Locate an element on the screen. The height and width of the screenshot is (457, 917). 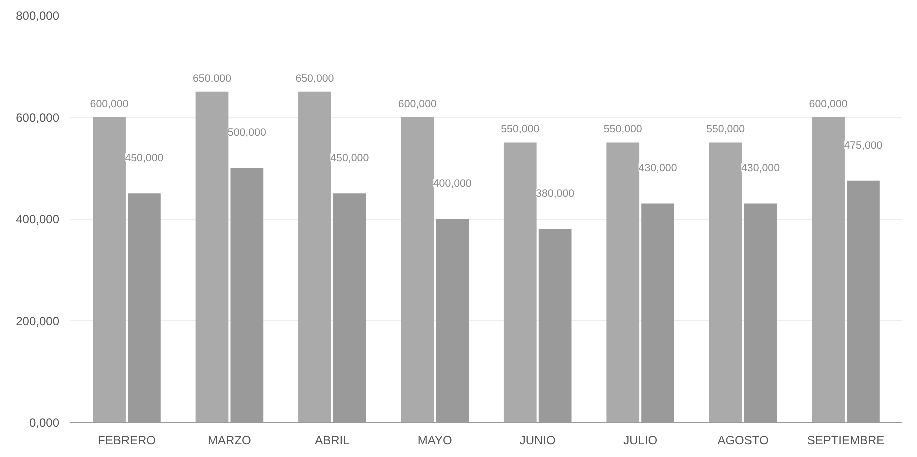
x-tick-label: AGOSTO is located at coordinates (743, 441).